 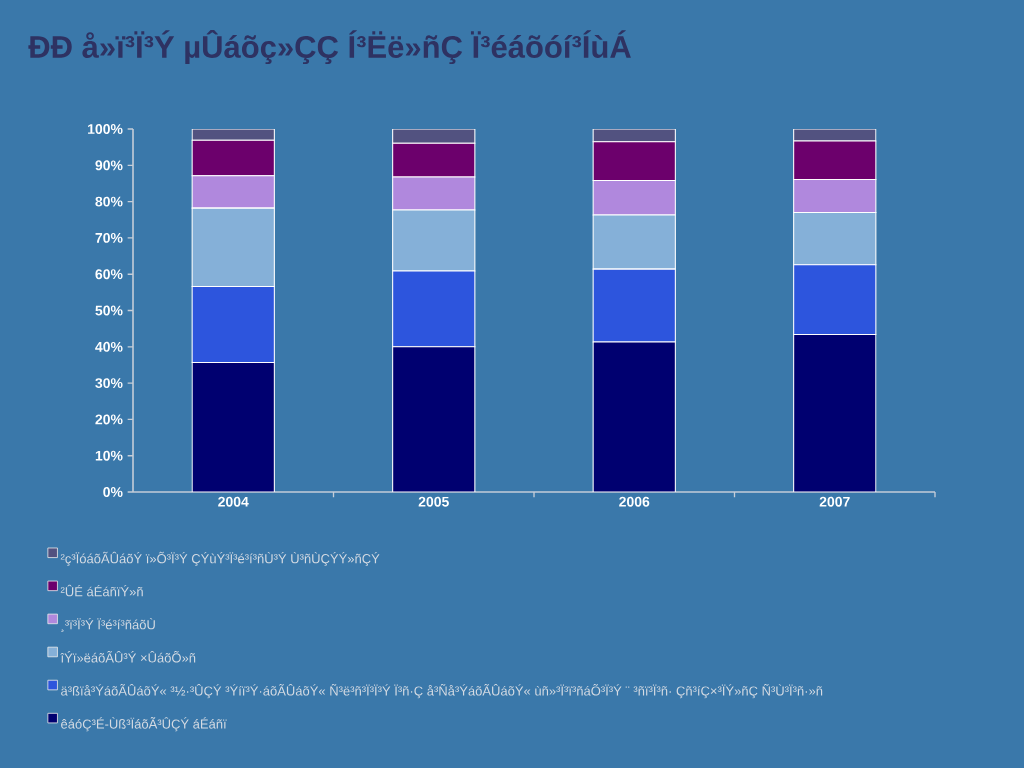 What do you see at coordinates (109, 310) in the screenshot?
I see `y-tick-label: 50%` at bounding box center [109, 310].